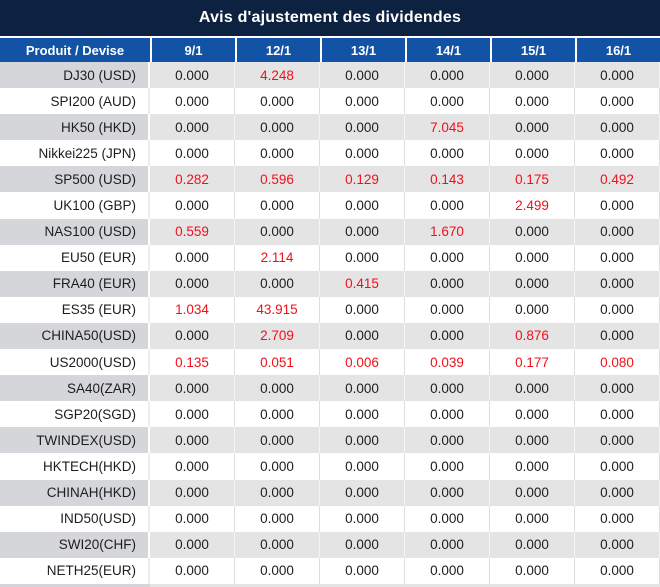 The height and width of the screenshot is (587, 660). What do you see at coordinates (617, 179) in the screenshot?
I see `value-cell: 0.492` at bounding box center [617, 179].